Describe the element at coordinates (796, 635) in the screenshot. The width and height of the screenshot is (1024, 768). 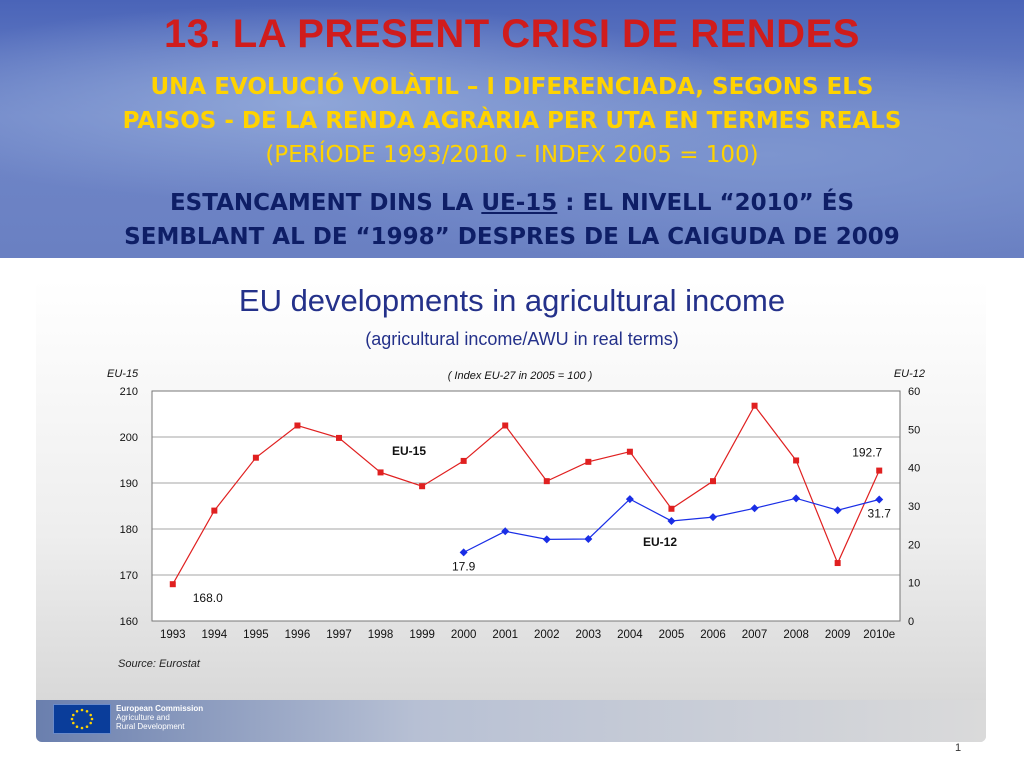
I see `x-tick-label: 2008` at that location.